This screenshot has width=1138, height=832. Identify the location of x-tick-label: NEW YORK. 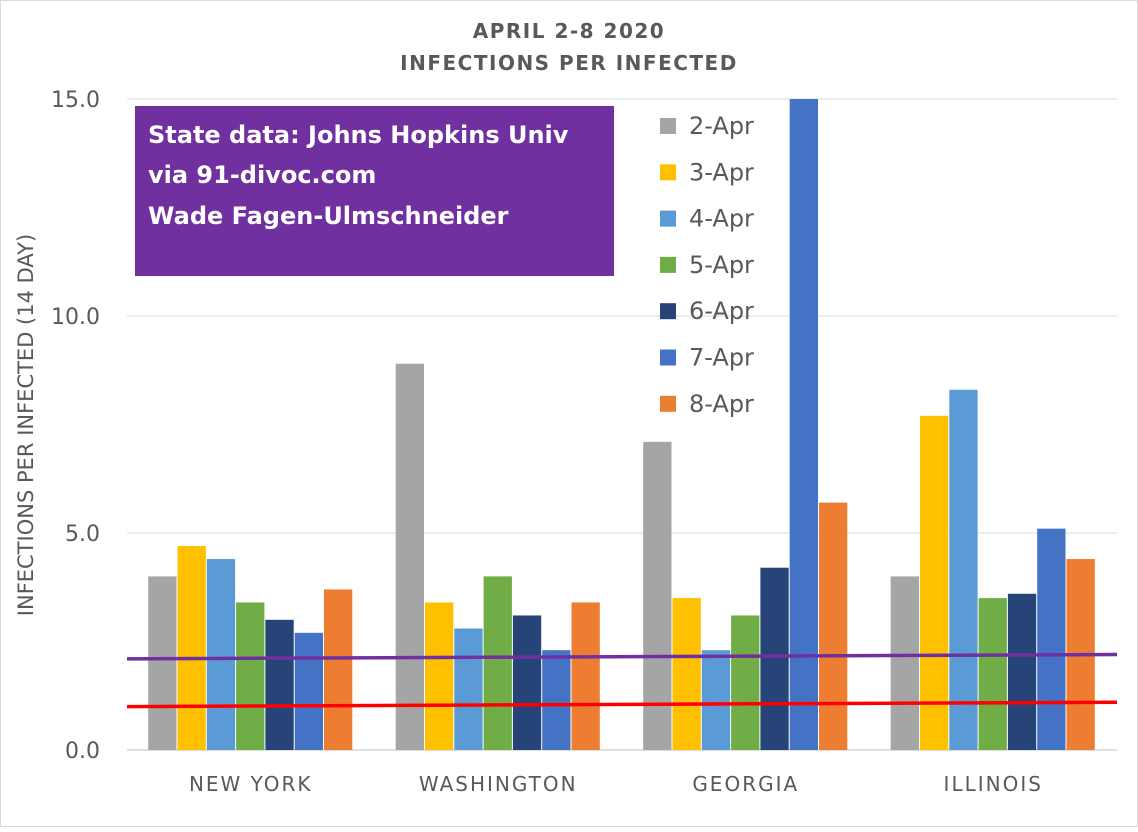
(251, 784).